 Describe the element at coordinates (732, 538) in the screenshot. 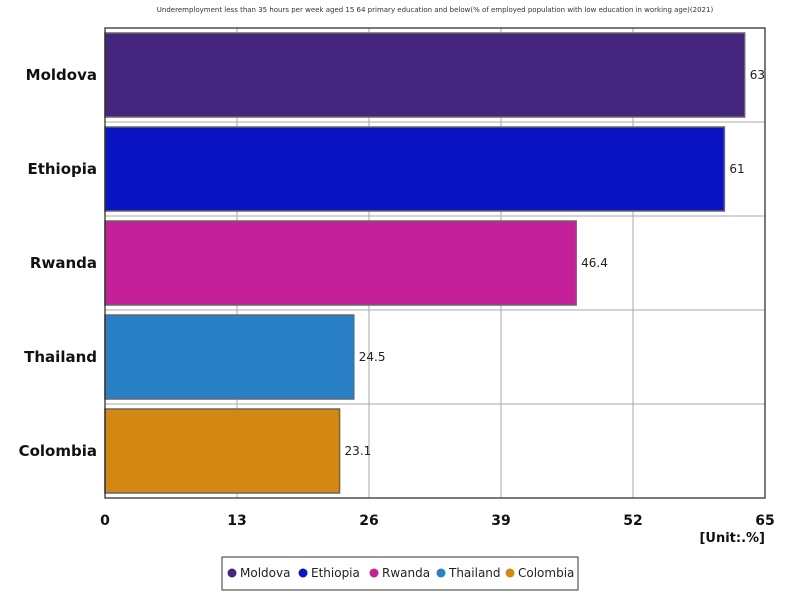

I see `unit-label: [Unit:.%]` at that location.